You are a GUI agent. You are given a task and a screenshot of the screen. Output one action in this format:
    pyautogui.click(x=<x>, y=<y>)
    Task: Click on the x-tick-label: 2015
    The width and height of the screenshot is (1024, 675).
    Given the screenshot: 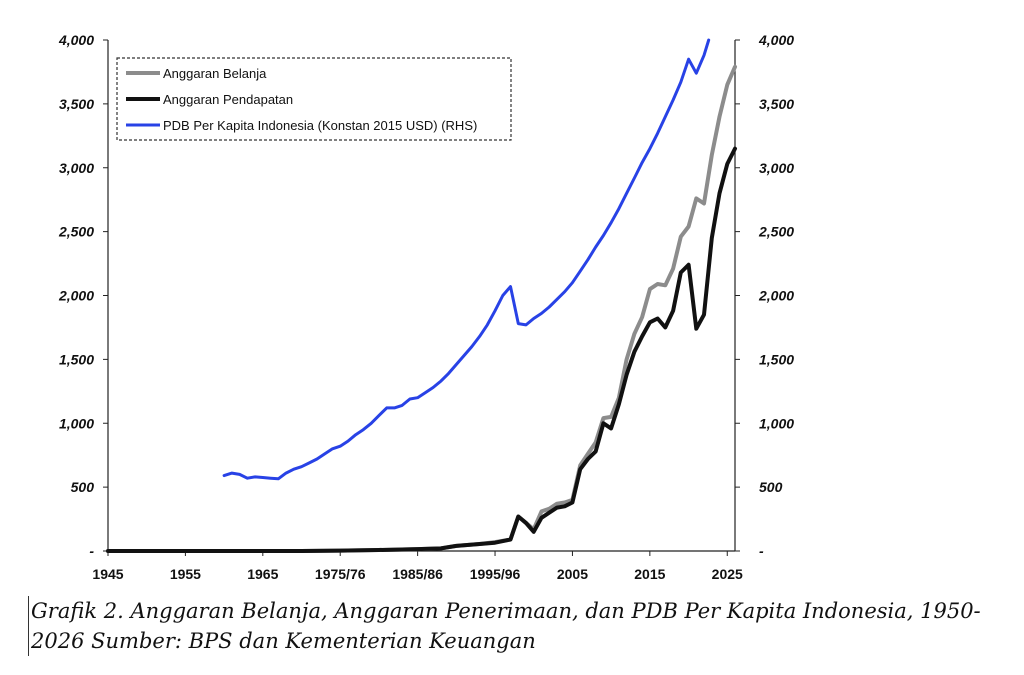 What is the action you would take?
    pyautogui.click(x=649, y=574)
    